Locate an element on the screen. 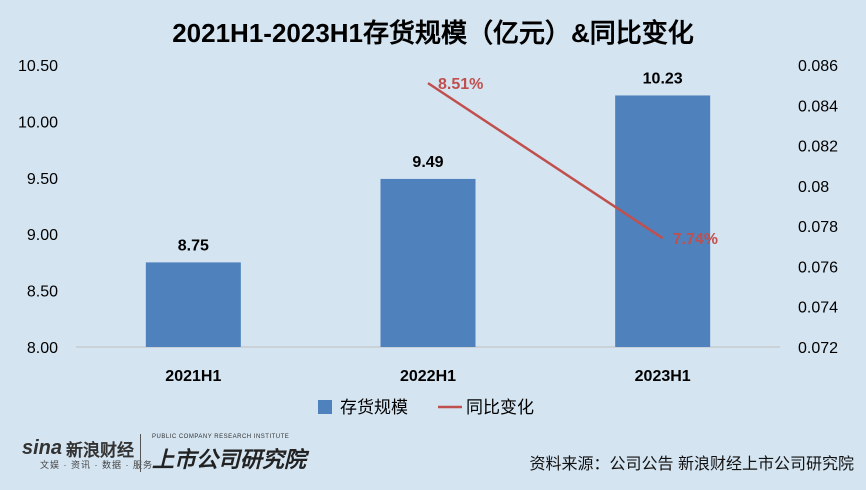 This screenshot has width=866, height=490. institute-english-name: PUBLIC COMPANY RESEARCH INSTITUTE is located at coordinates (221, 437).